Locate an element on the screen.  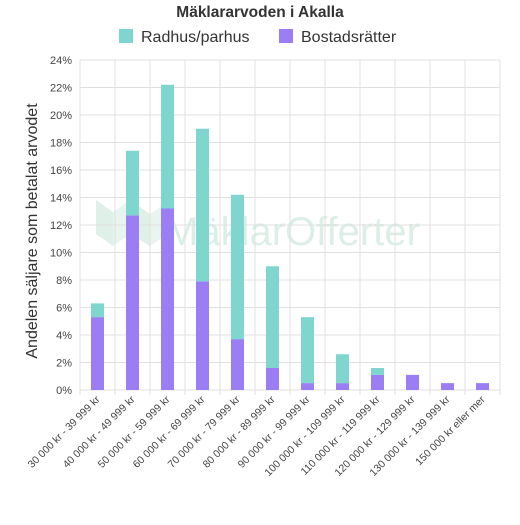
y-tick-label: 14% is located at coordinates (61, 199).